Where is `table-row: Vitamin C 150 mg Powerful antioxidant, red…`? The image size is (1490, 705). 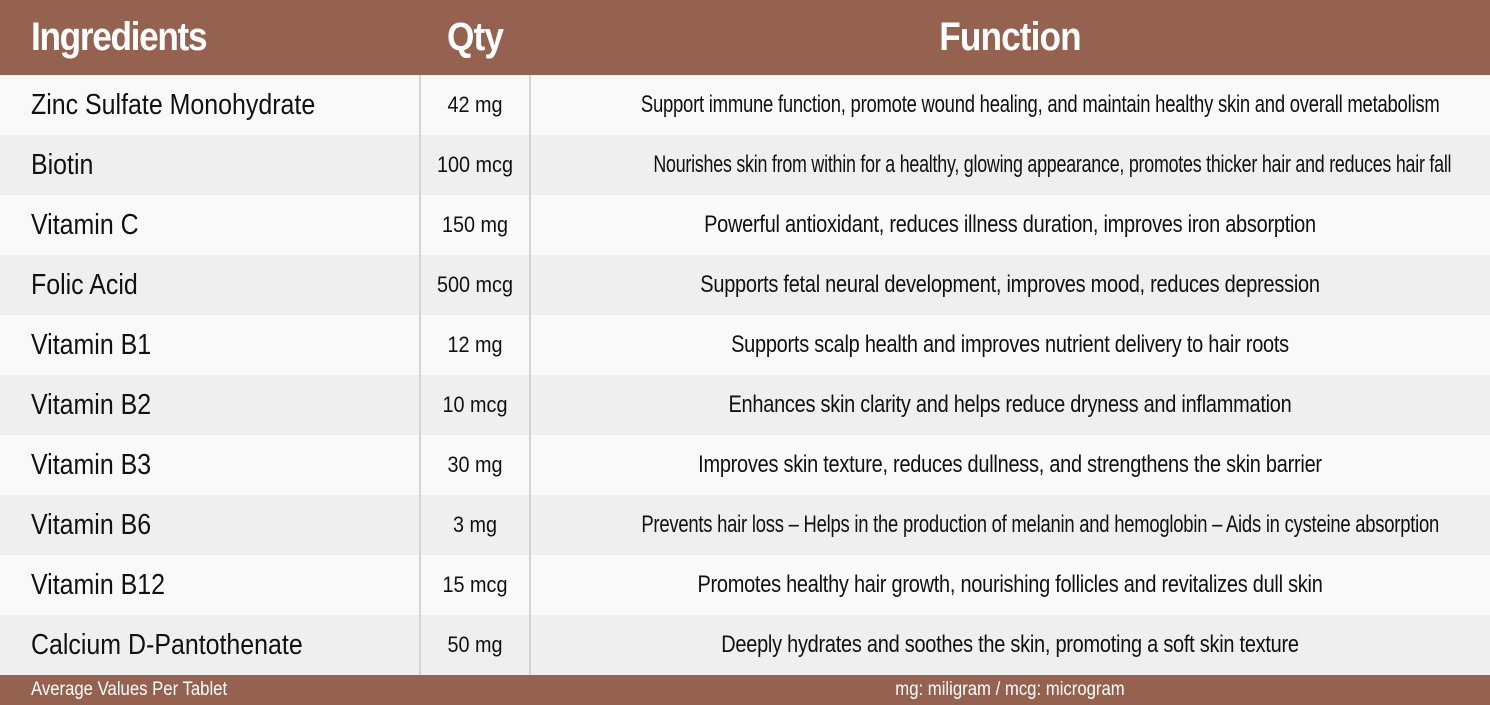 table-row: Vitamin C 150 mg Powerful antioxidant, red… is located at coordinates (745, 225).